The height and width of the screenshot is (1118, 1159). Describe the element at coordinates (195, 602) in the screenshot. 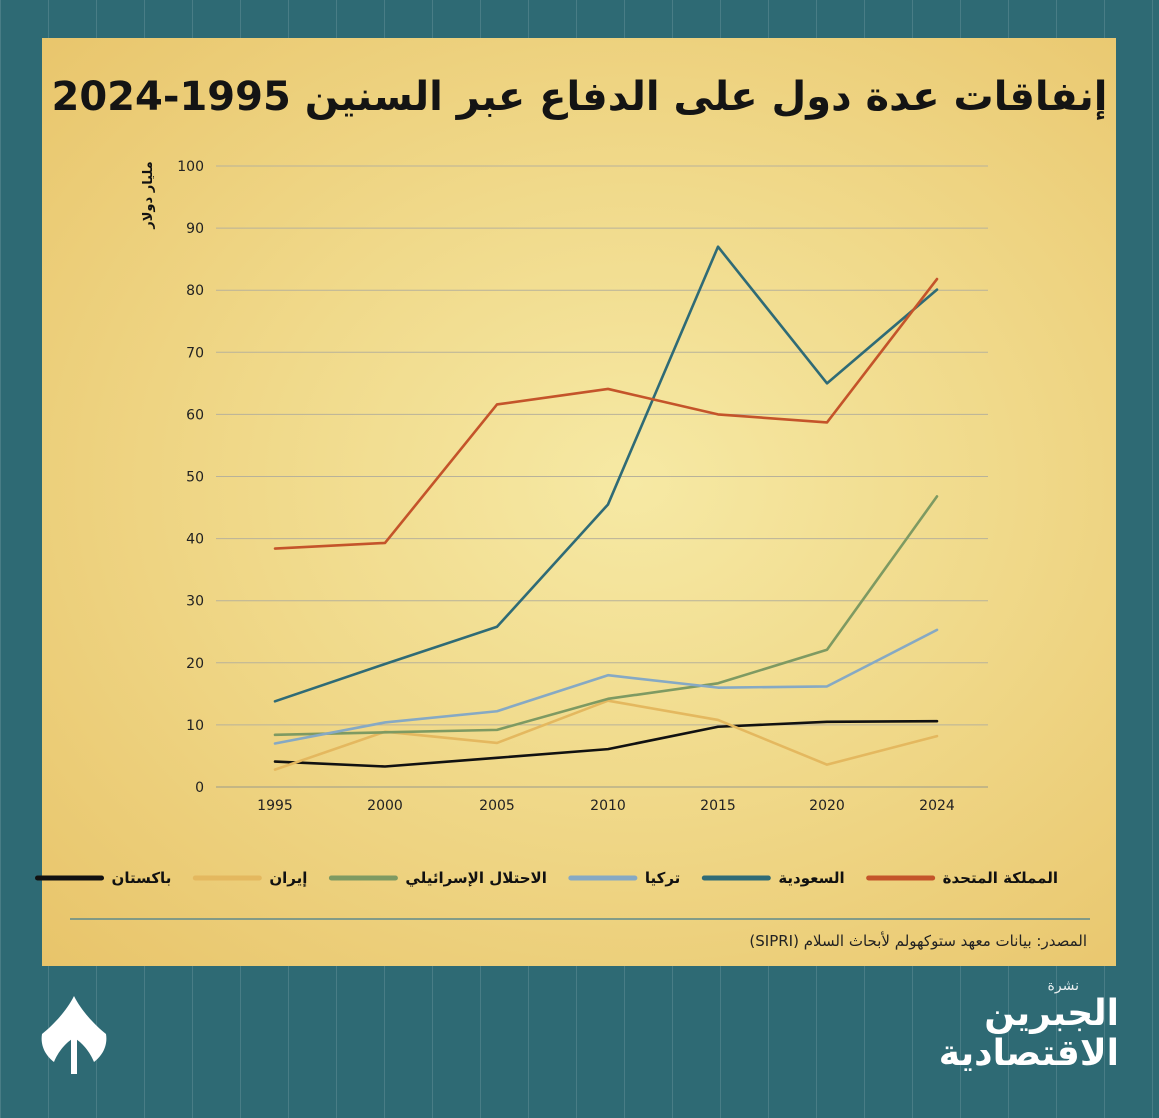

I see `y-tick-label: 30` at that location.